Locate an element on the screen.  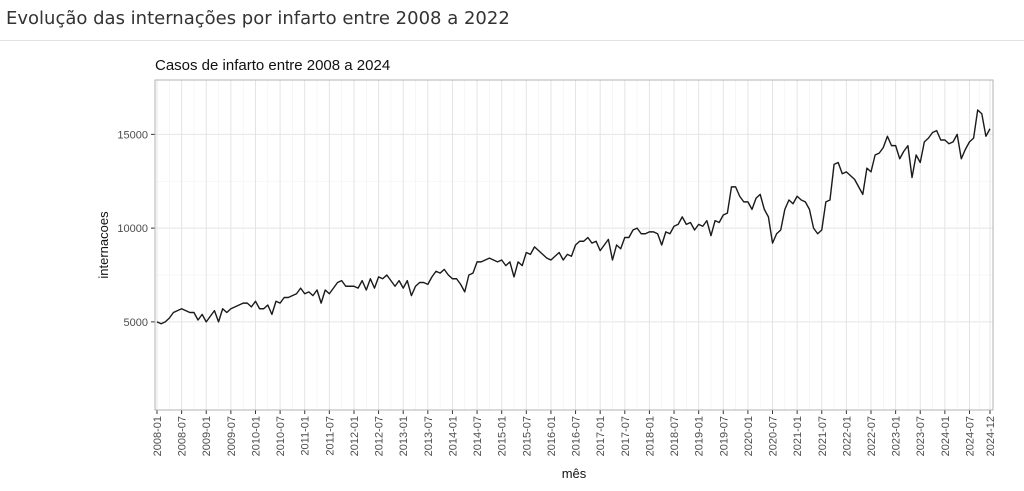
x-tick-label: 2022-01 is located at coordinates (847, 436).